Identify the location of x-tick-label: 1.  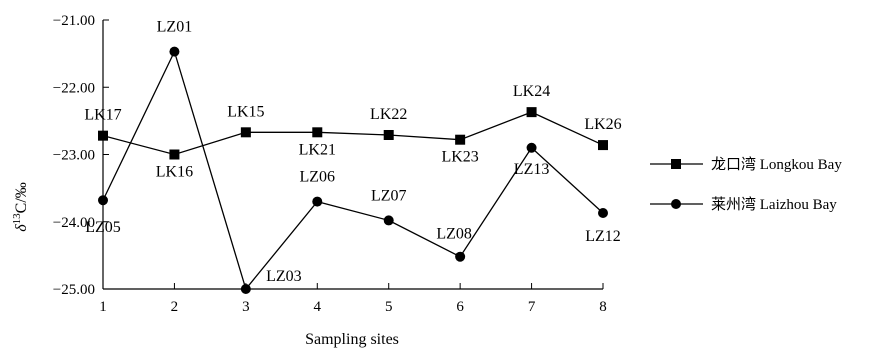
(103, 307).